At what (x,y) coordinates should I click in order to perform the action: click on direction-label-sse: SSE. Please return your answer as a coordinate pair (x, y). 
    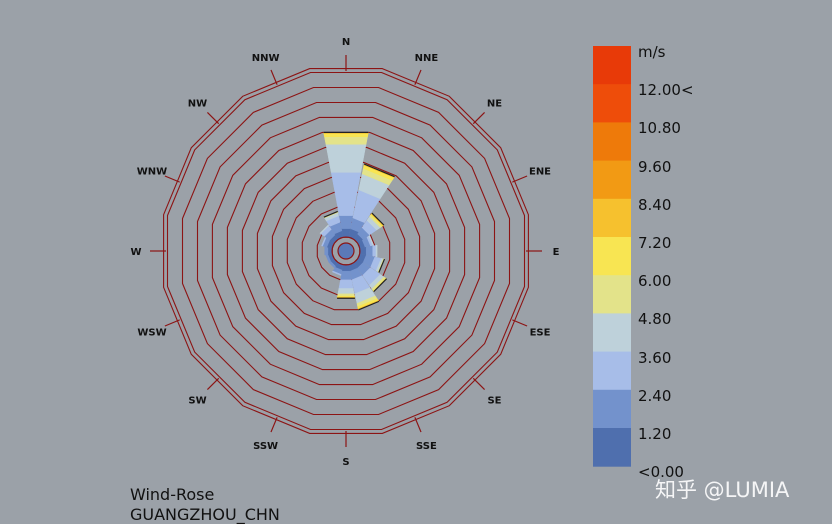
    Looking at the image, I should click on (426, 446).